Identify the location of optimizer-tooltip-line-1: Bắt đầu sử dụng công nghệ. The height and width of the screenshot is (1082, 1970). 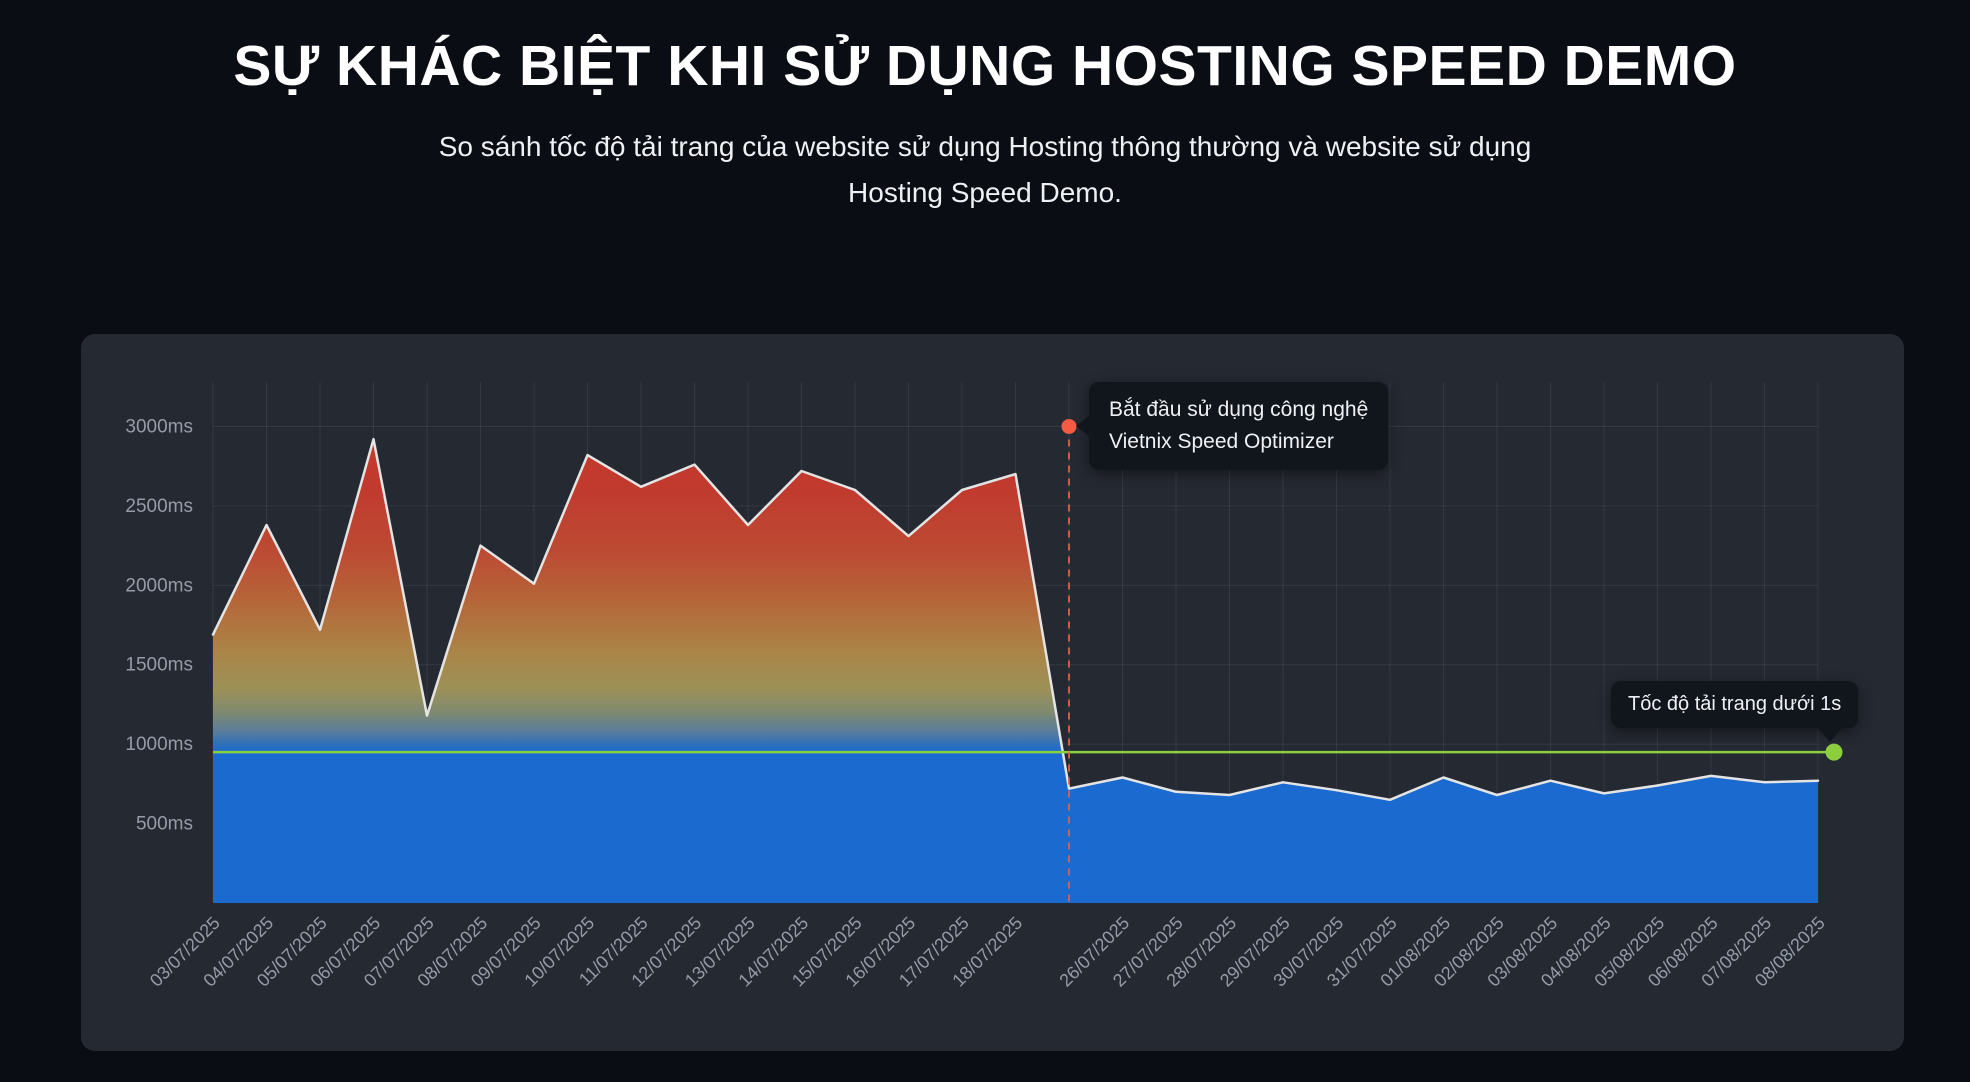
(1239, 409).